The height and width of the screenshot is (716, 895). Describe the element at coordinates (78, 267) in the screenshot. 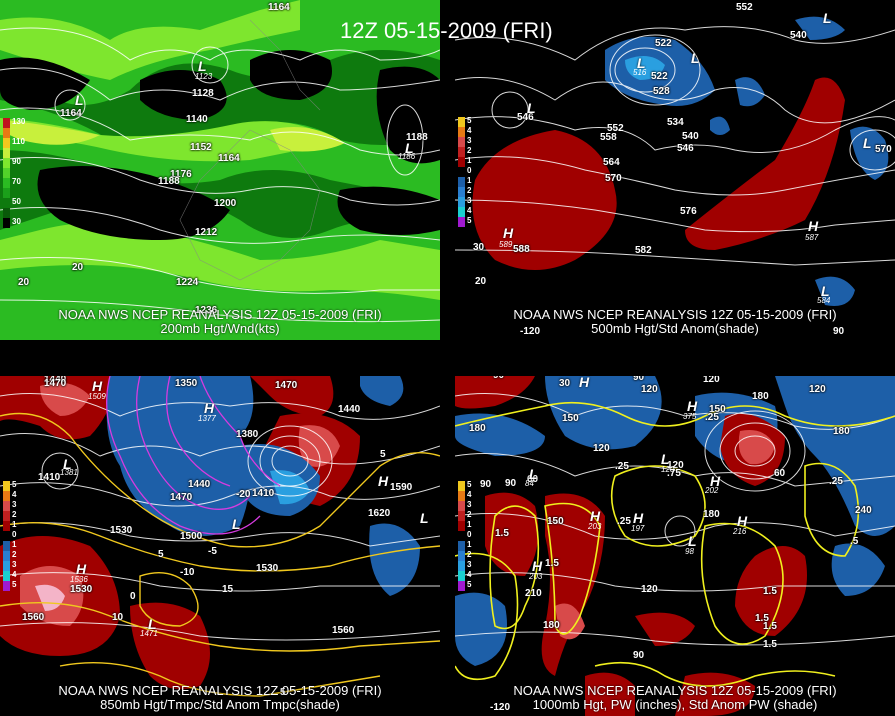

I see `contour-label: 20` at that location.